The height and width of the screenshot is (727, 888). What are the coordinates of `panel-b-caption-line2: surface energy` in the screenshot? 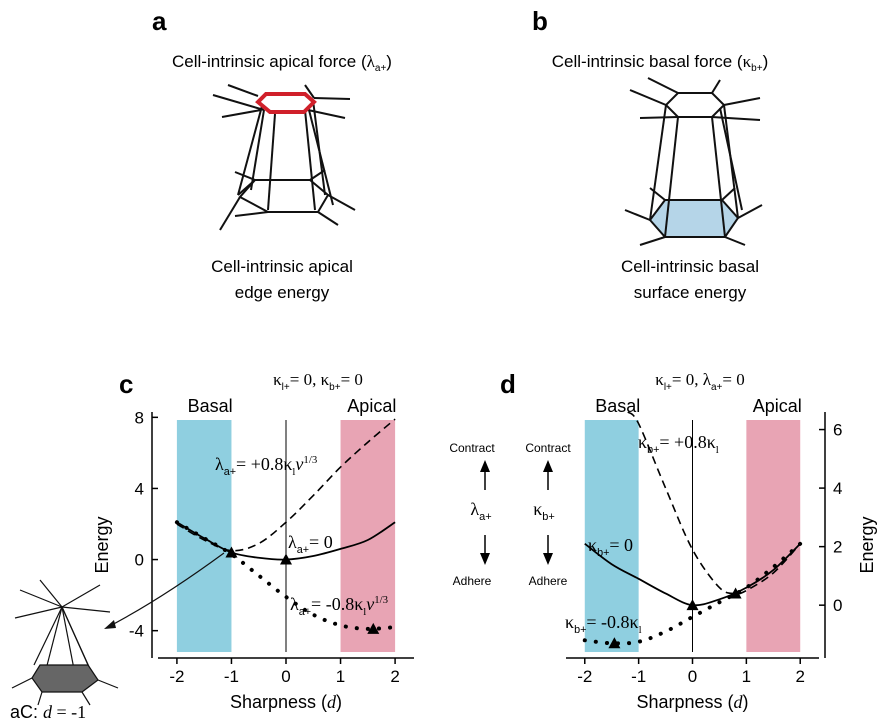 It's located at (690, 292).